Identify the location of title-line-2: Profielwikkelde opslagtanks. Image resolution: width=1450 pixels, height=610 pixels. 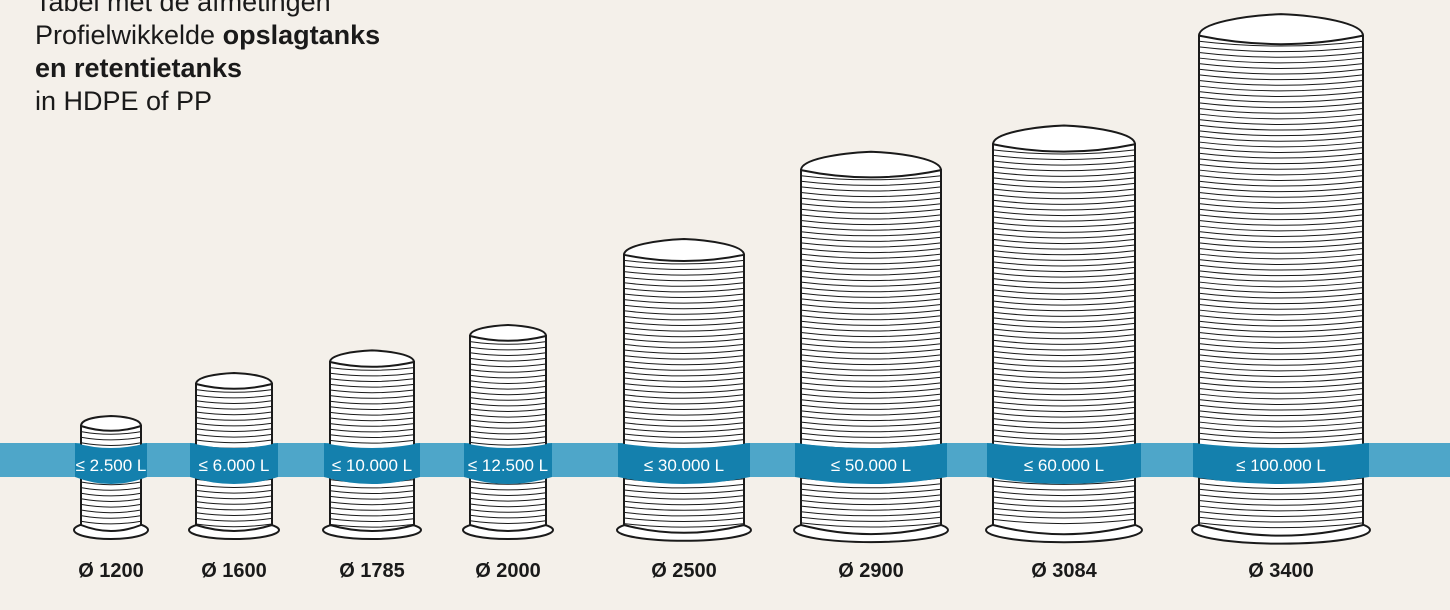
(207, 35).